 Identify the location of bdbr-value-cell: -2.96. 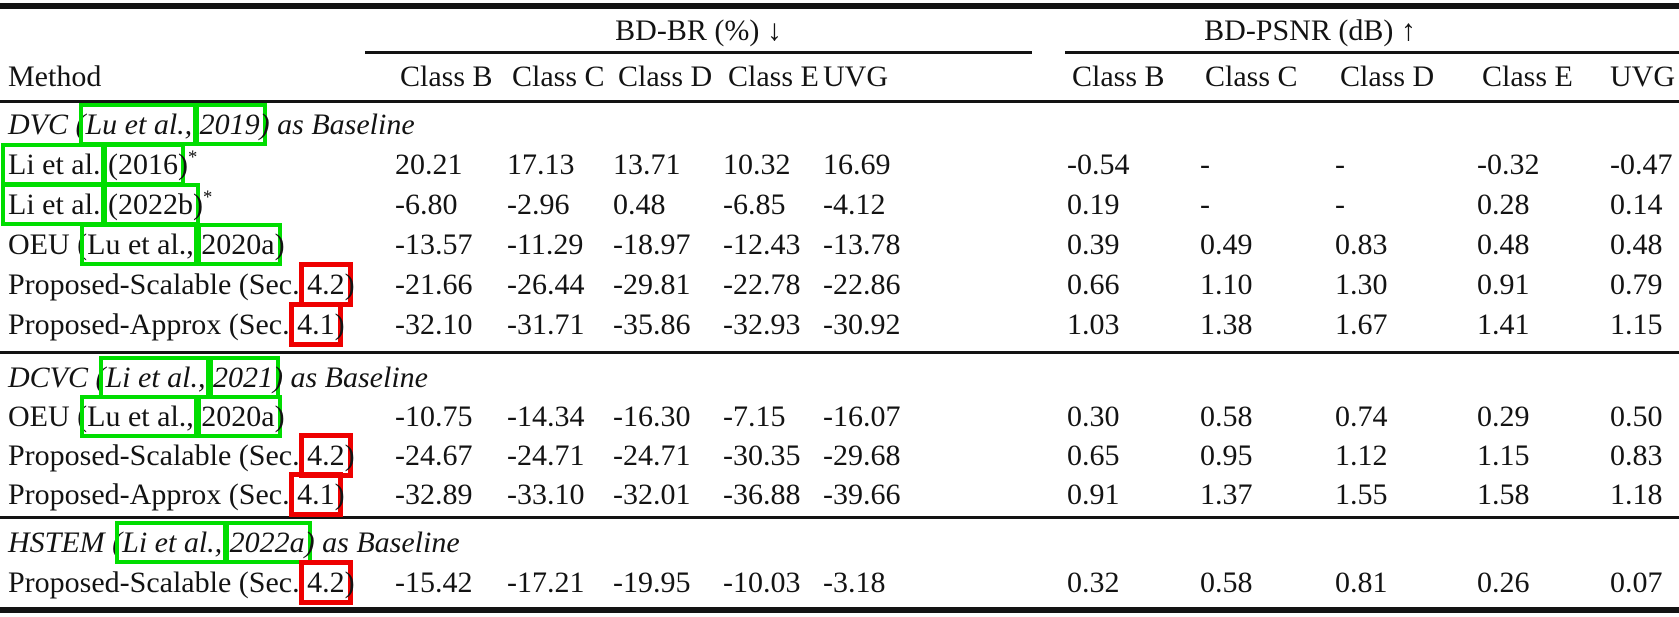
(538, 204).